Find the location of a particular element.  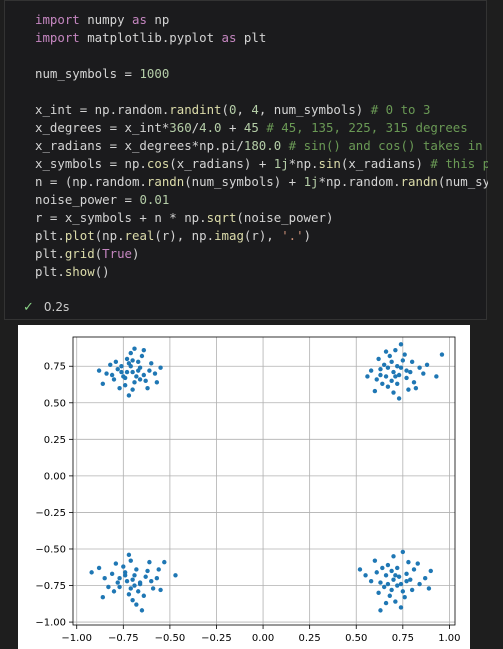

code-line: noise_power = 0.01 is located at coordinates (102, 199).